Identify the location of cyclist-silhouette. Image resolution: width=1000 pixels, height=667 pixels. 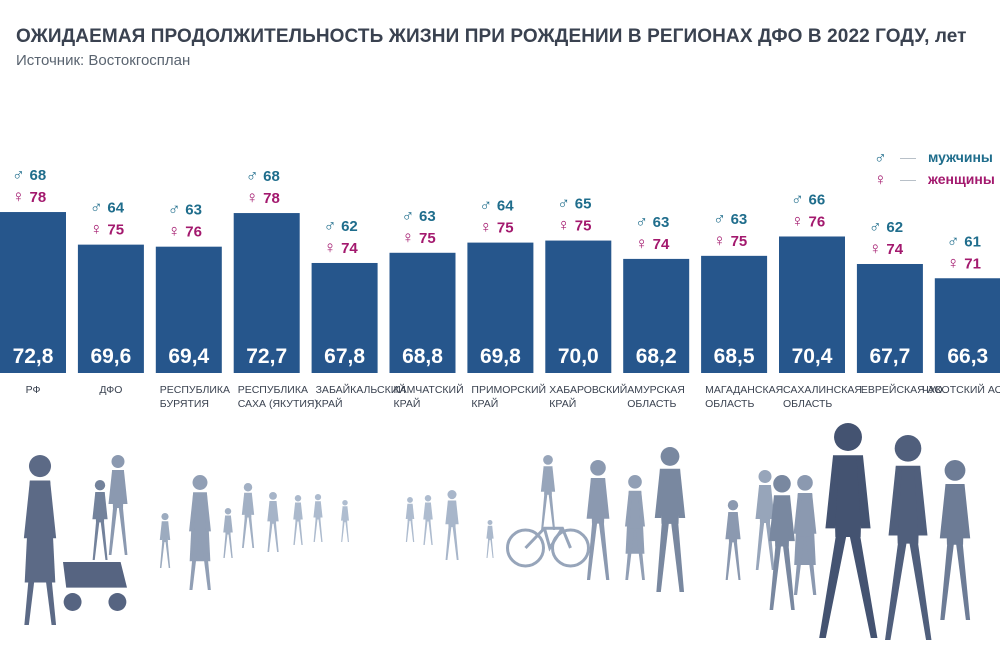
(548, 492).